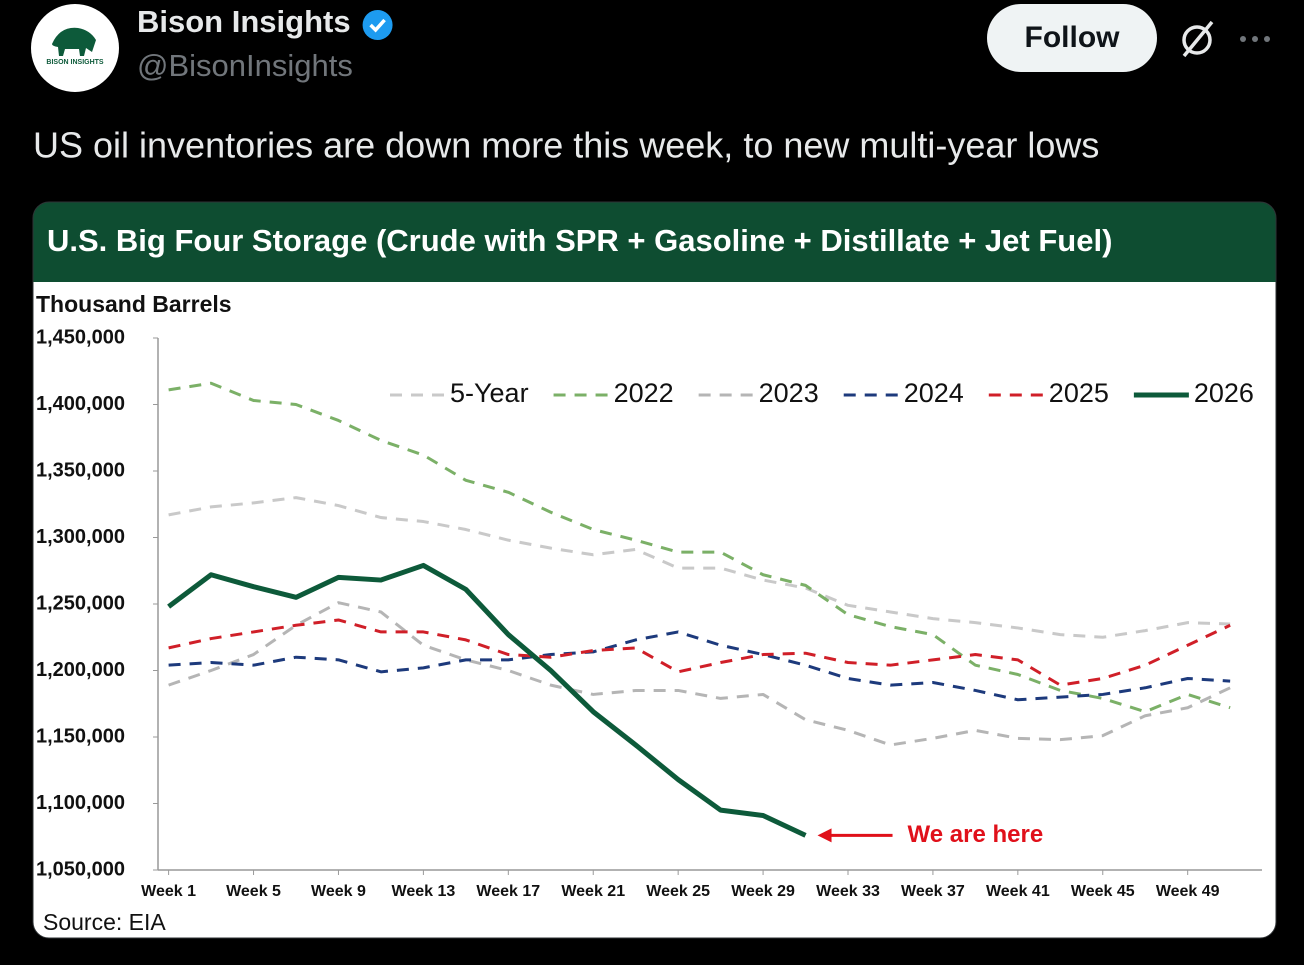 The image size is (1304, 965). Describe the element at coordinates (976, 834) in the screenshot. I see `annotation: We are here` at that location.